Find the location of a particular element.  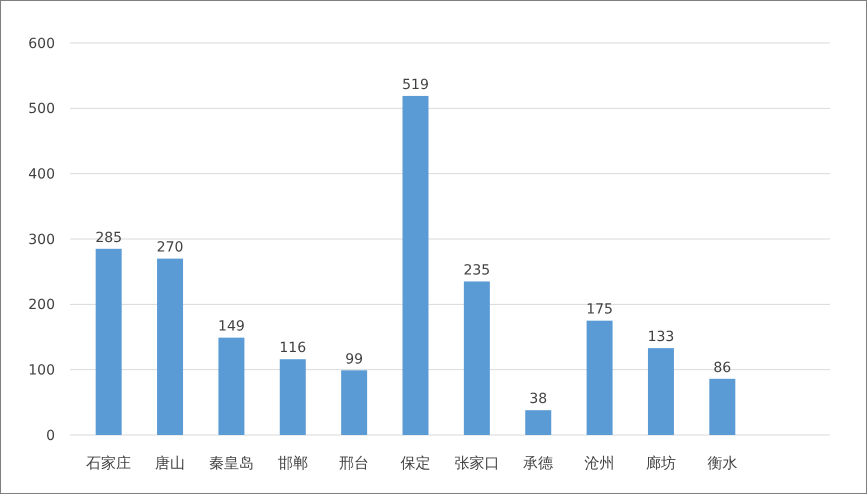

x-tick-label: 邯郸 is located at coordinates (293, 463).